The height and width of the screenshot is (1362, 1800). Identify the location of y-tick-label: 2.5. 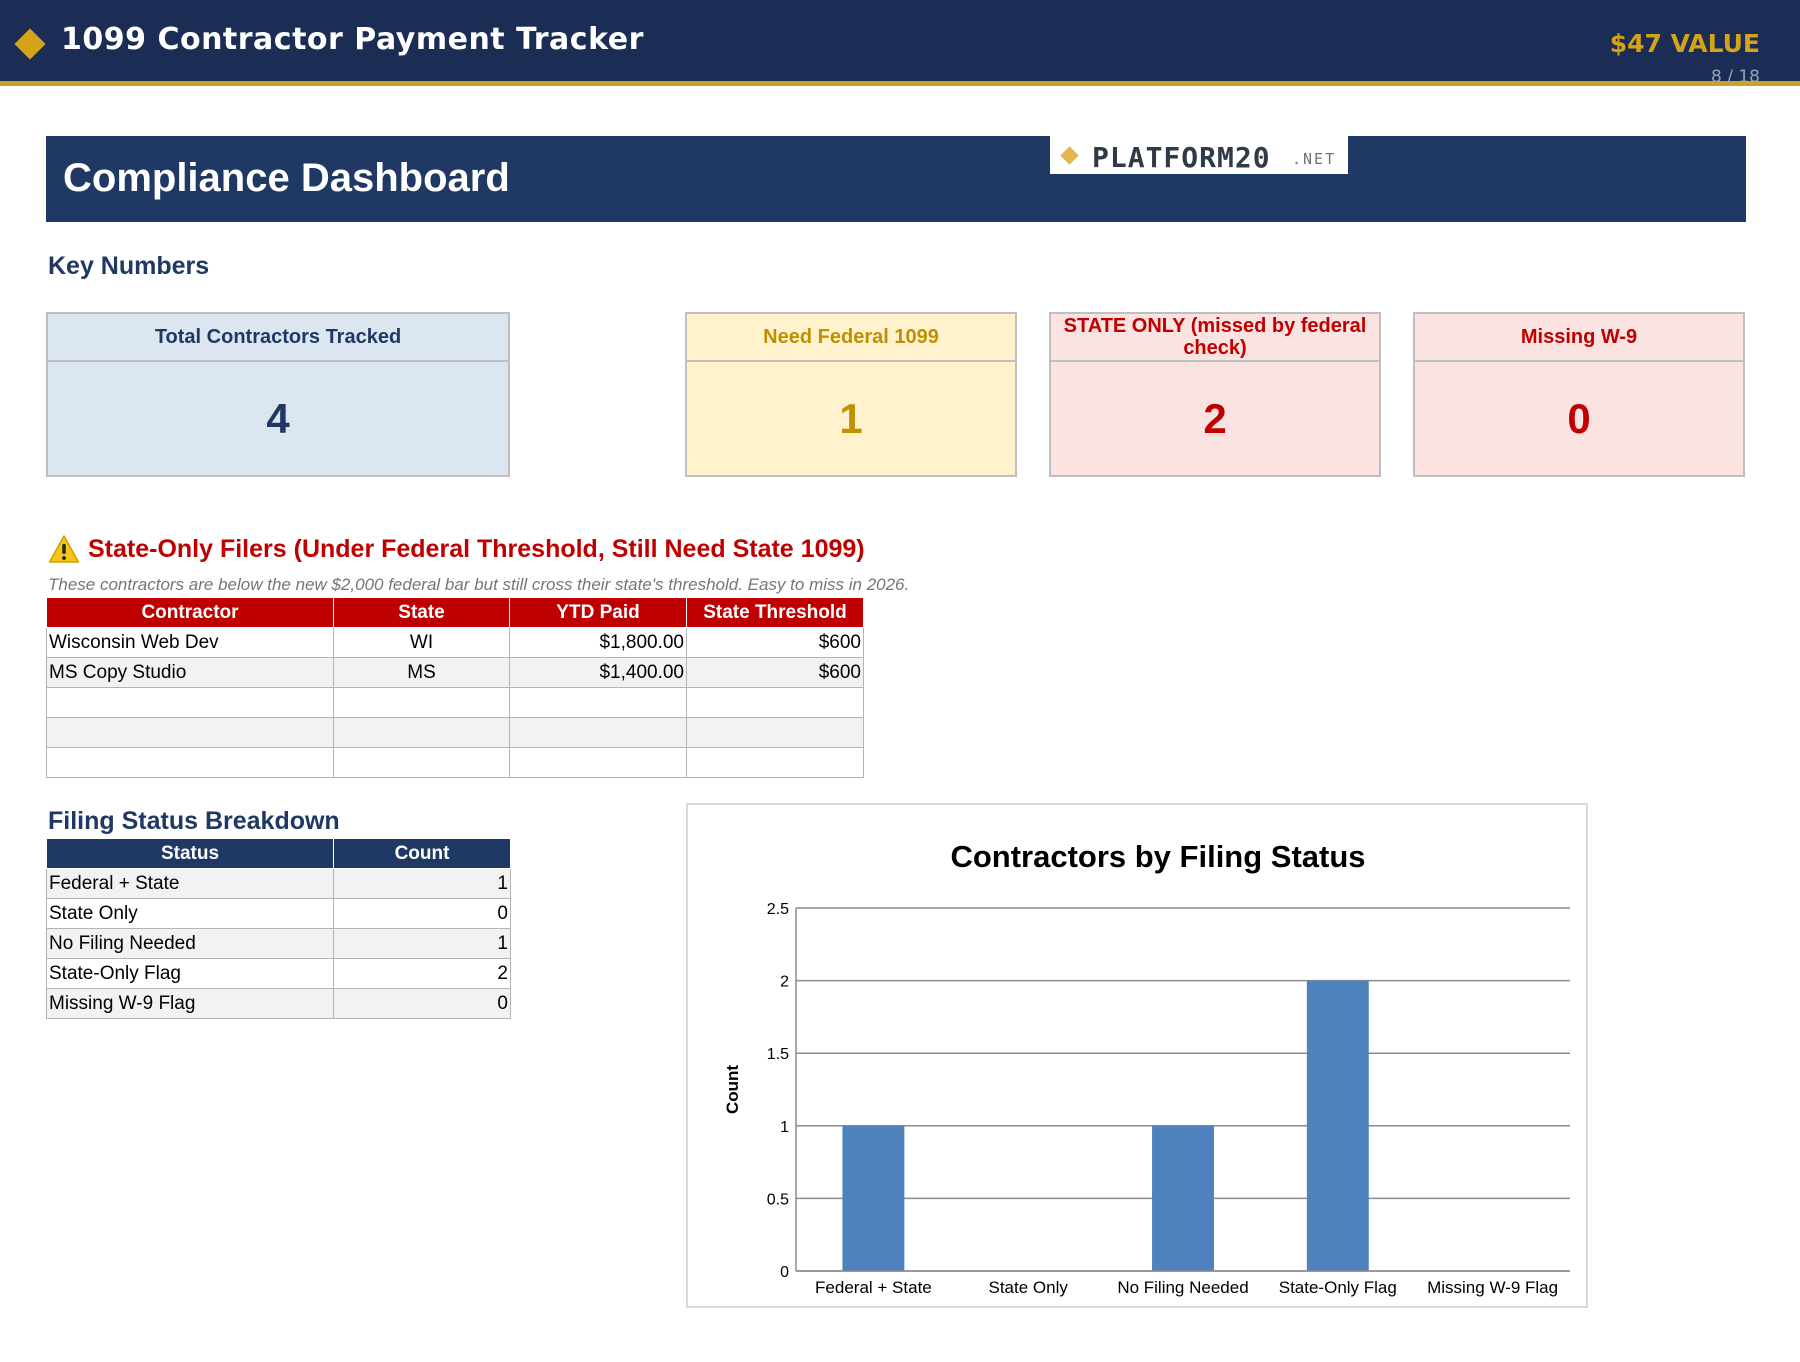
(778, 909).